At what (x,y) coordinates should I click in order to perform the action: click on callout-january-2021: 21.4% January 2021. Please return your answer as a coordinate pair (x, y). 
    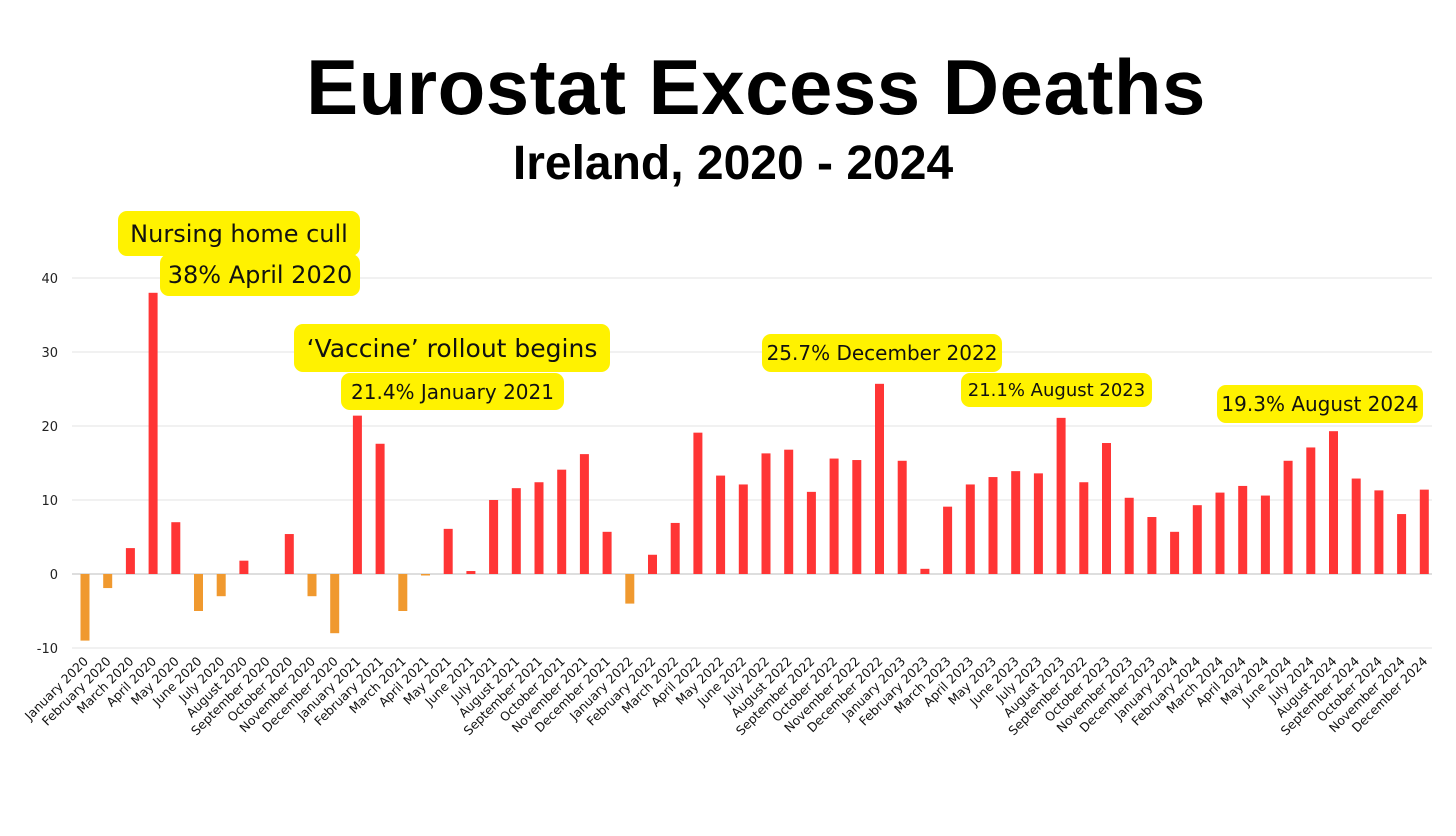
    Looking at the image, I should click on (452, 391).